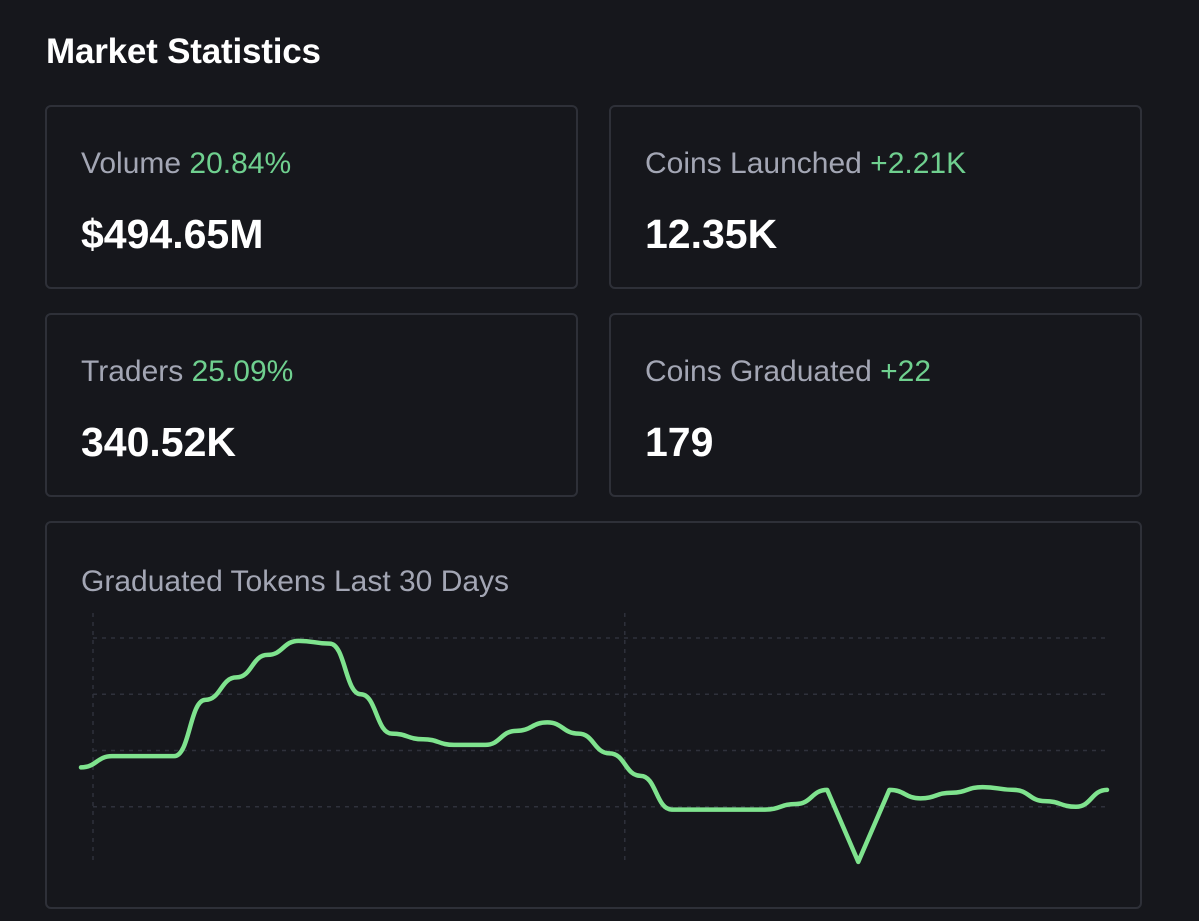 The image size is (1199, 921). I want to click on chart-title: Graduated Tokens Last 30 Days, so click(295, 581).